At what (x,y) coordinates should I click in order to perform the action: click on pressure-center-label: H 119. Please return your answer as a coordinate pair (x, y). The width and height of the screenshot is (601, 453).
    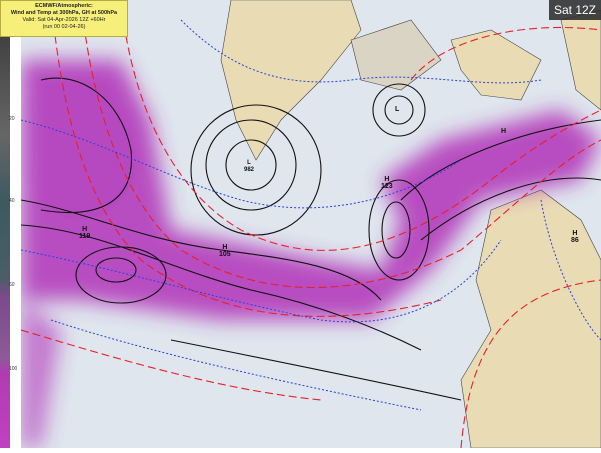
    Looking at the image, I should click on (85, 233).